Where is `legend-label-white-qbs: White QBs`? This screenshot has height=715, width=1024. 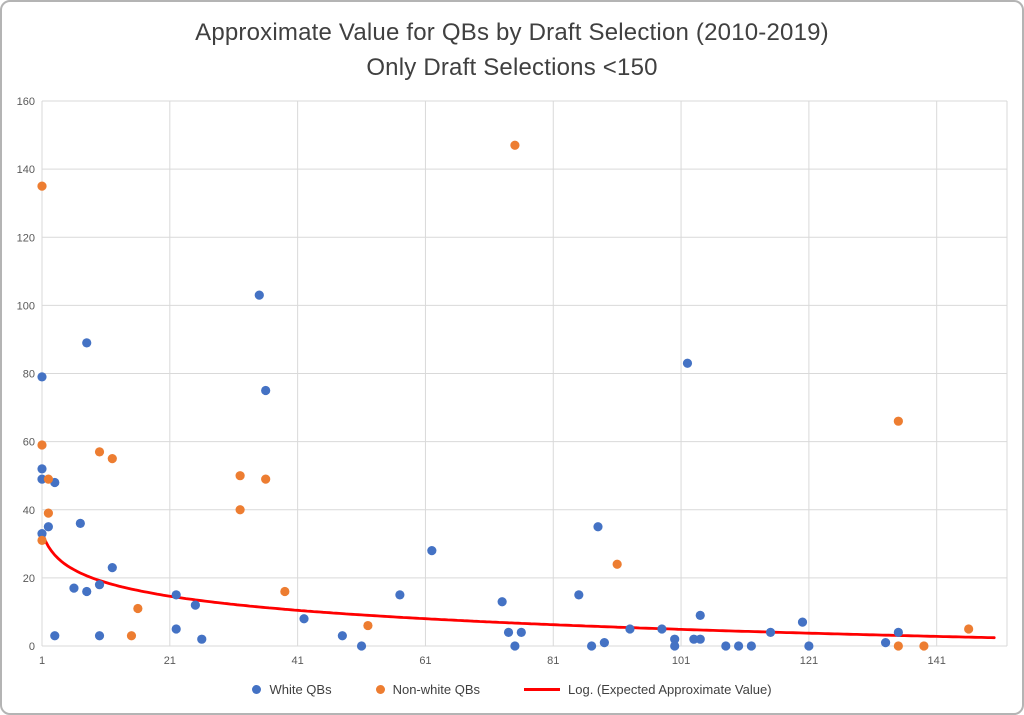
legend-label-white-qbs: White QBs is located at coordinates (300, 689).